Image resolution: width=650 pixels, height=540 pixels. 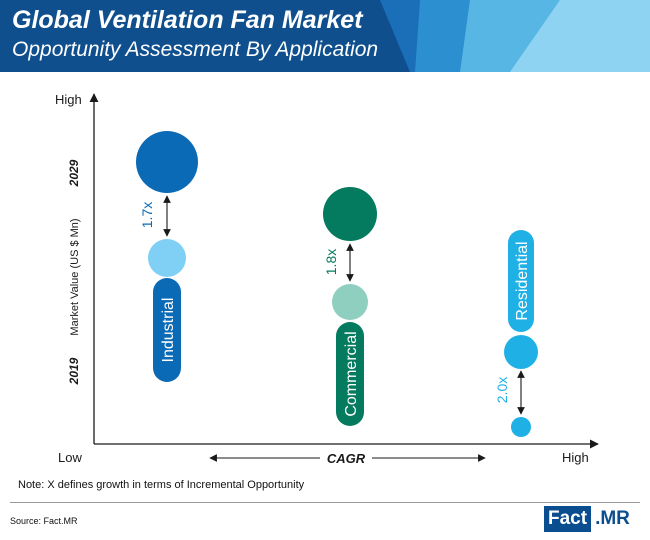 What do you see at coordinates (68, 99) in the screenshot?
I see `y-axis-high-label: High` at bounding box center [68, 99].